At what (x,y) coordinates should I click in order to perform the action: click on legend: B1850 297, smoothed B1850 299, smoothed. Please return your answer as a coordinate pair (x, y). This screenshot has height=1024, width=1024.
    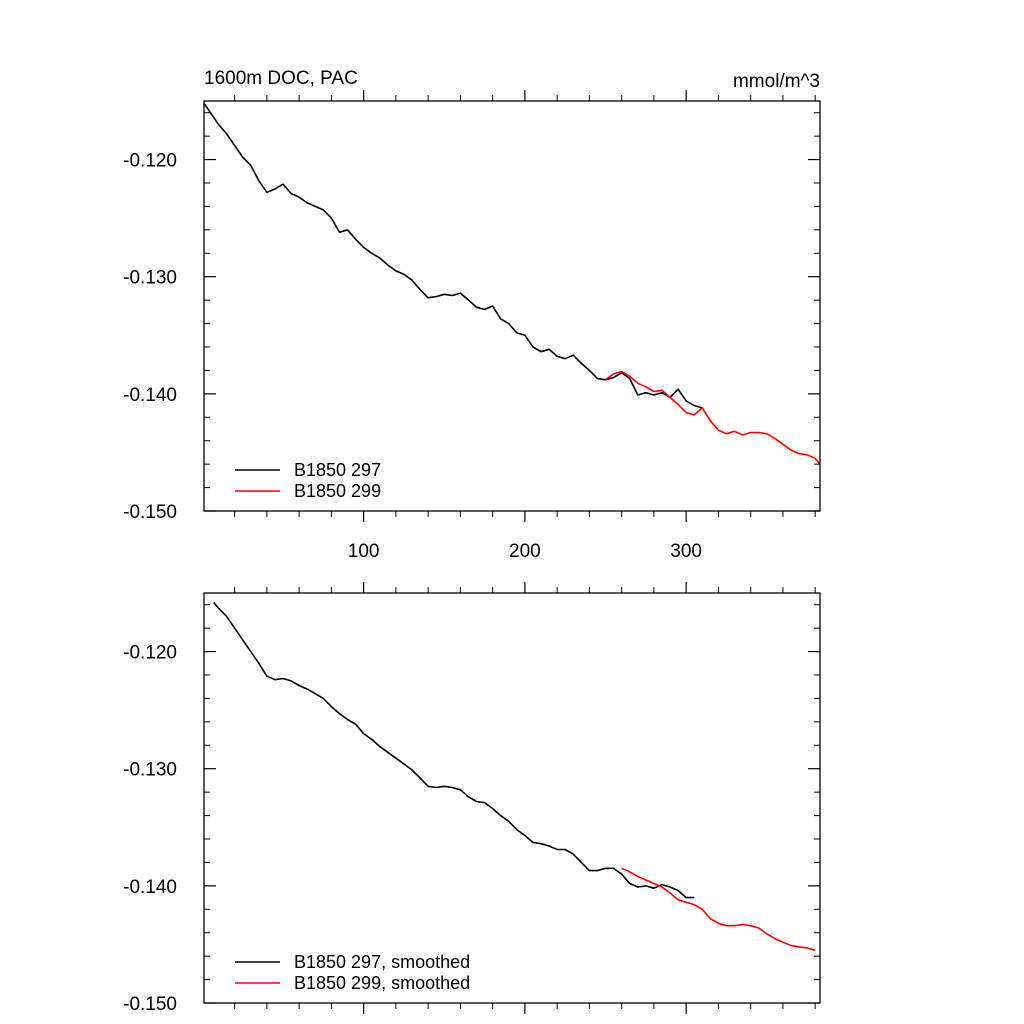
    Looking at the image, I should click on (352, 972).